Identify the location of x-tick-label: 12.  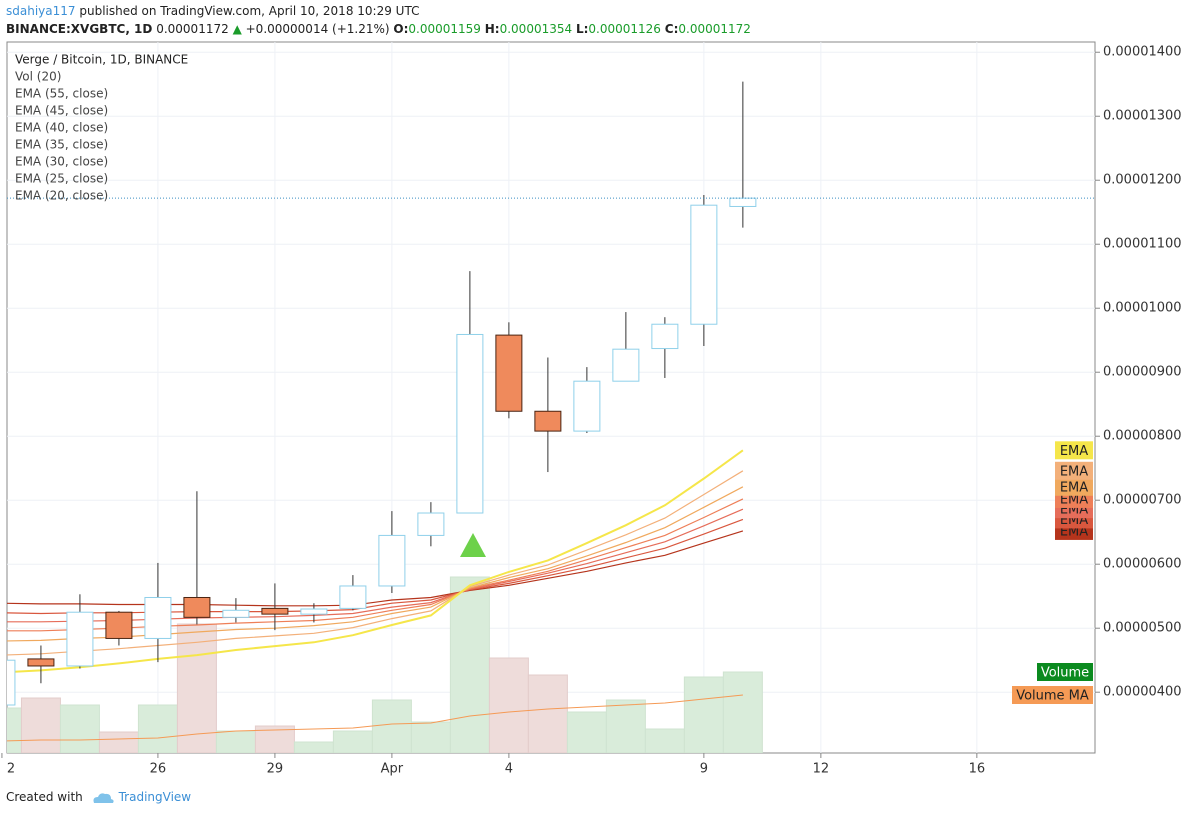
(821, 769).